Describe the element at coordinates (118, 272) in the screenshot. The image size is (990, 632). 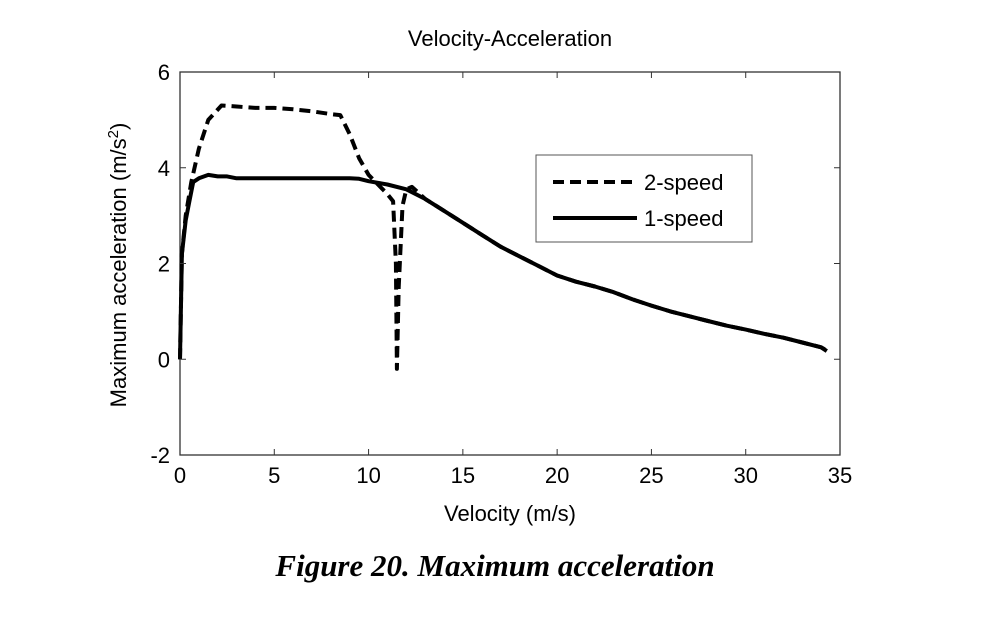
I see `y-axis-label-main: Maximum acceleration (m/s` at that location.